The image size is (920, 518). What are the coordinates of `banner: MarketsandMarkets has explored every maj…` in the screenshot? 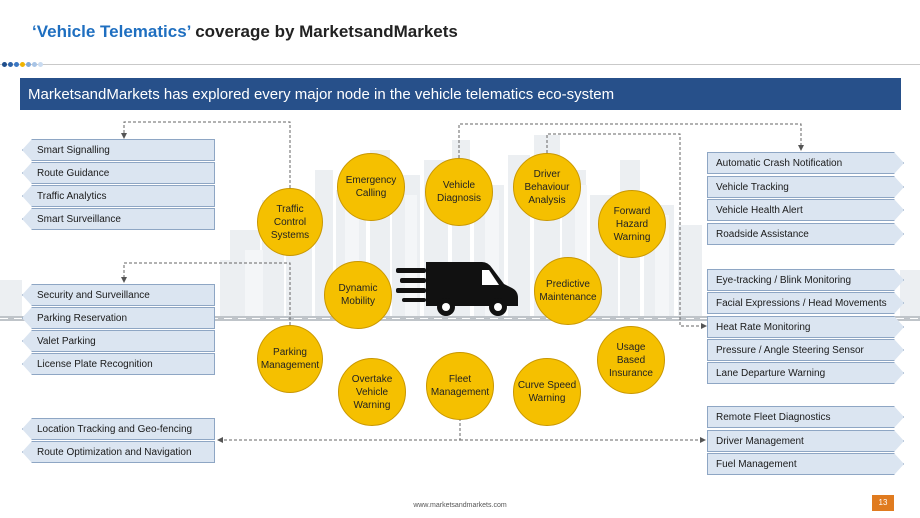 It's located at (460, 94).